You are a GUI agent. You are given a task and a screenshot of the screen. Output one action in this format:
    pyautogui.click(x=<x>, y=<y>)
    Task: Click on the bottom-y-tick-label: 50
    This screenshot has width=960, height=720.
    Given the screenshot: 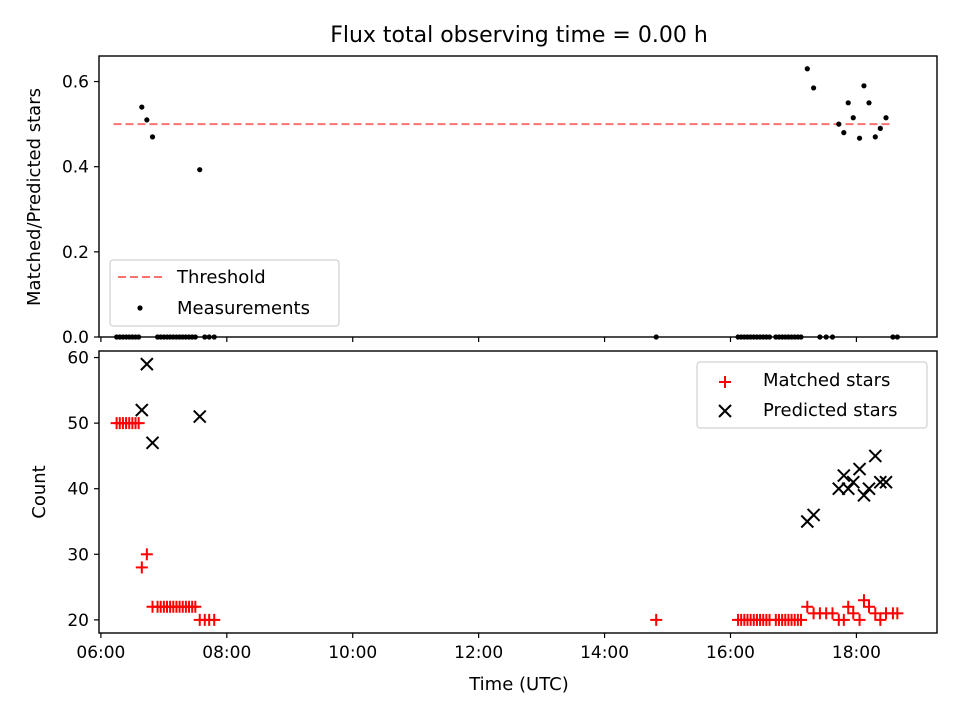 What is the action you would take?
    pyautogui.click(x=78, y=424)
    